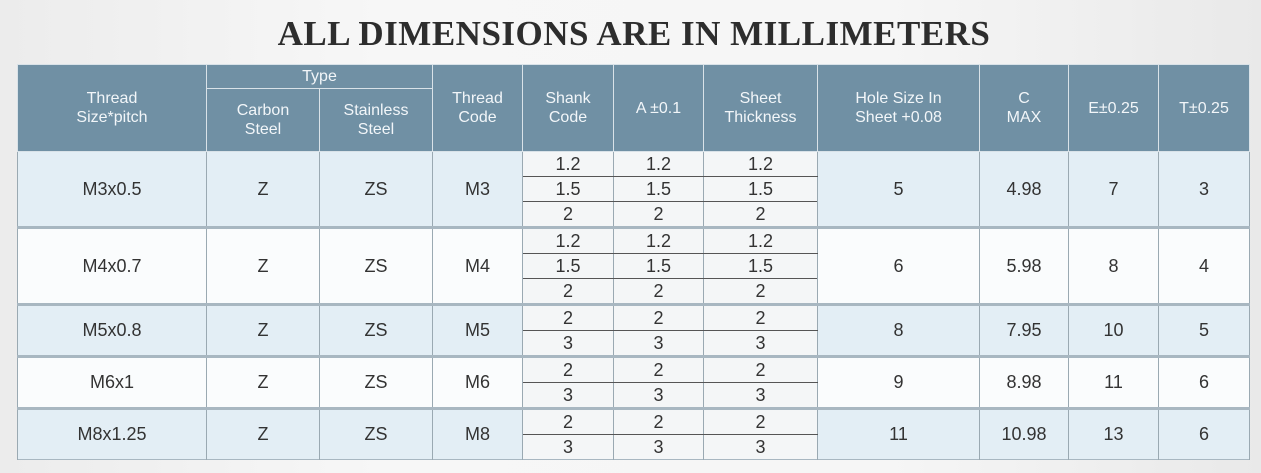 This screenshot has width=1261, height=473. Describe the element at coordinates (1113, 266) in the screenshot. I see `cell-e: 8` at that location.